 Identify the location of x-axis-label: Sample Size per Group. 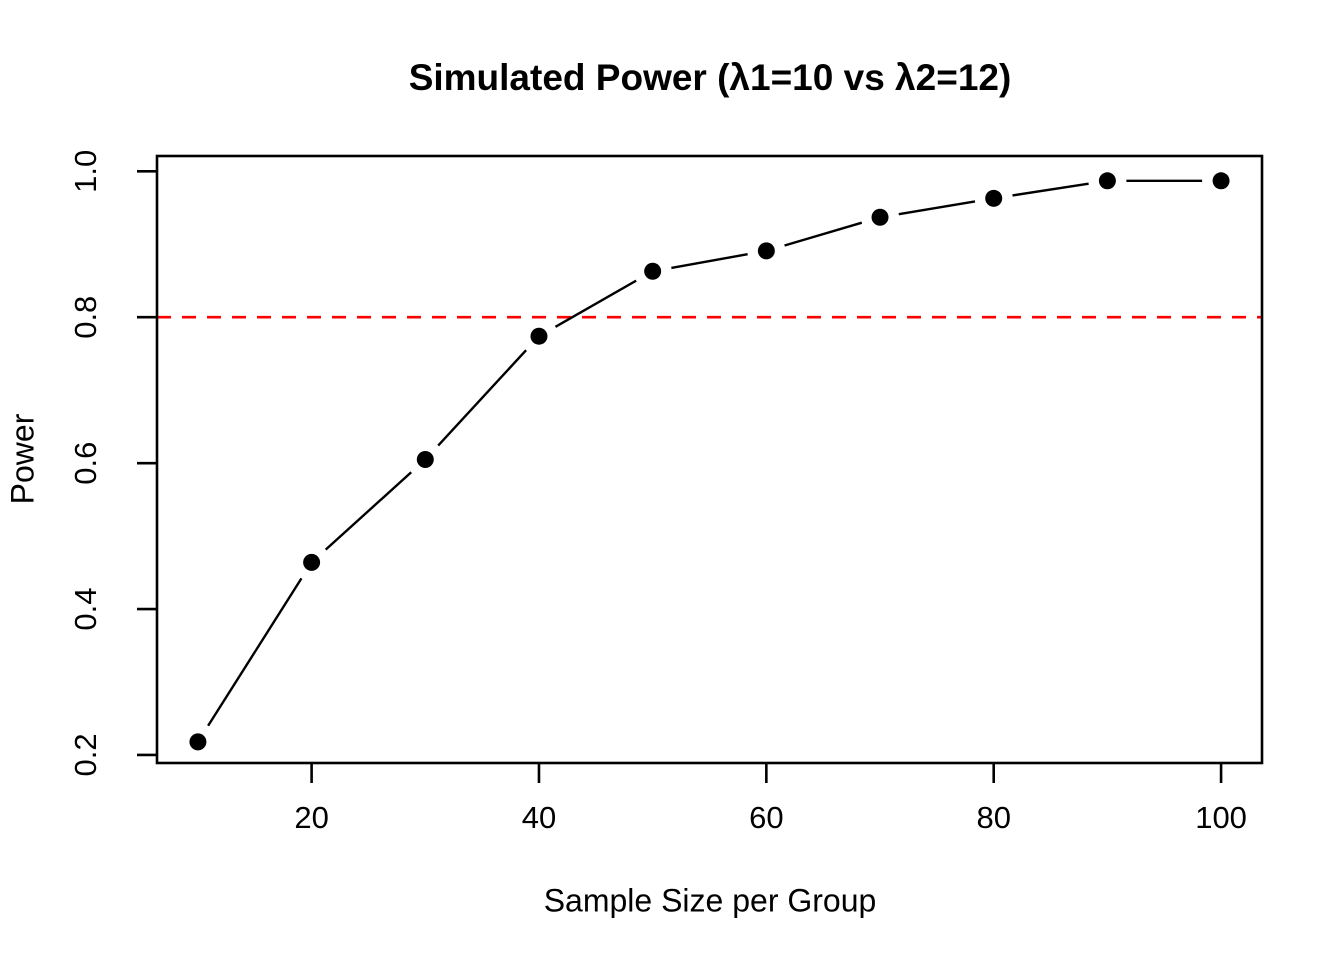
(710, 900).